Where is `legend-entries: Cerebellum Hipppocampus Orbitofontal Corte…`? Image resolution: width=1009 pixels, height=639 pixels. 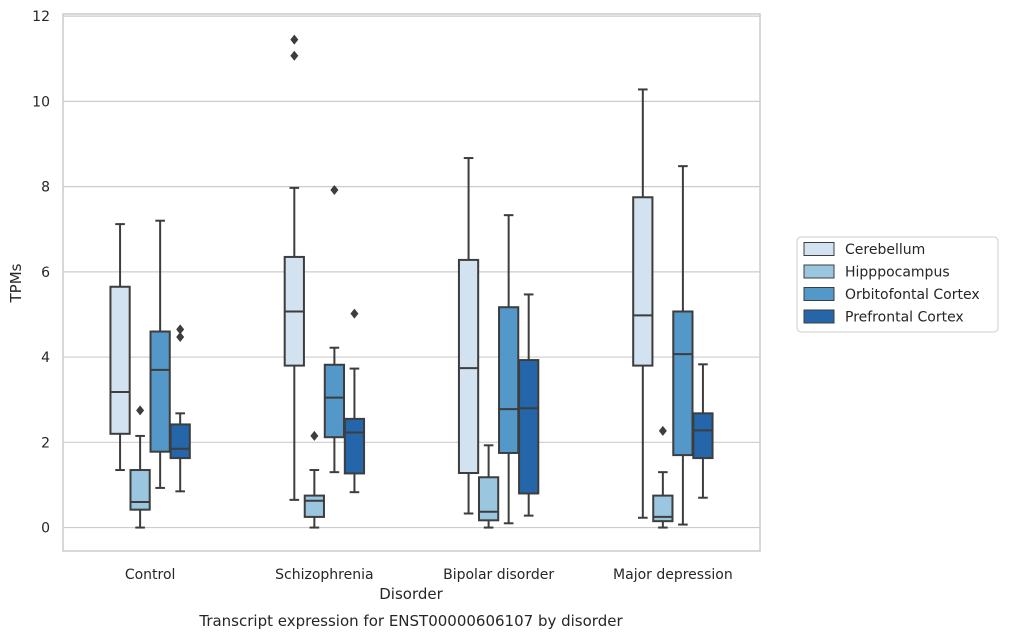
legend-entries: Cerebellum Hipppocampus Orbitofontal Corte… is located at coordinates (891, 284).